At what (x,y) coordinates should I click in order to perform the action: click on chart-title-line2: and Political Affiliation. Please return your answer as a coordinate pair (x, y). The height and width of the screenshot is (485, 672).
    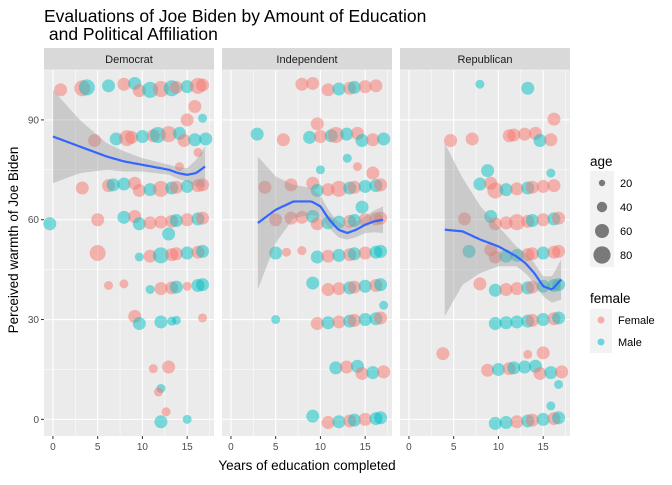
    Looking at the image, I should click on (131, 34).